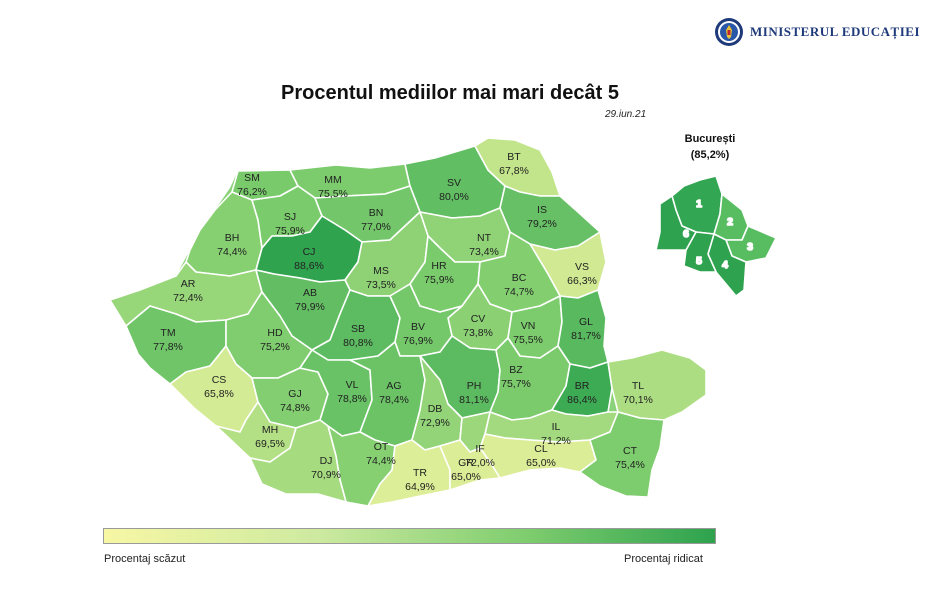  What do you see at coordinates (450, 93) in the screenshot?
I see `page-title: Procentul mediilor mai mari decât 5` at bounding box center [450, 93].